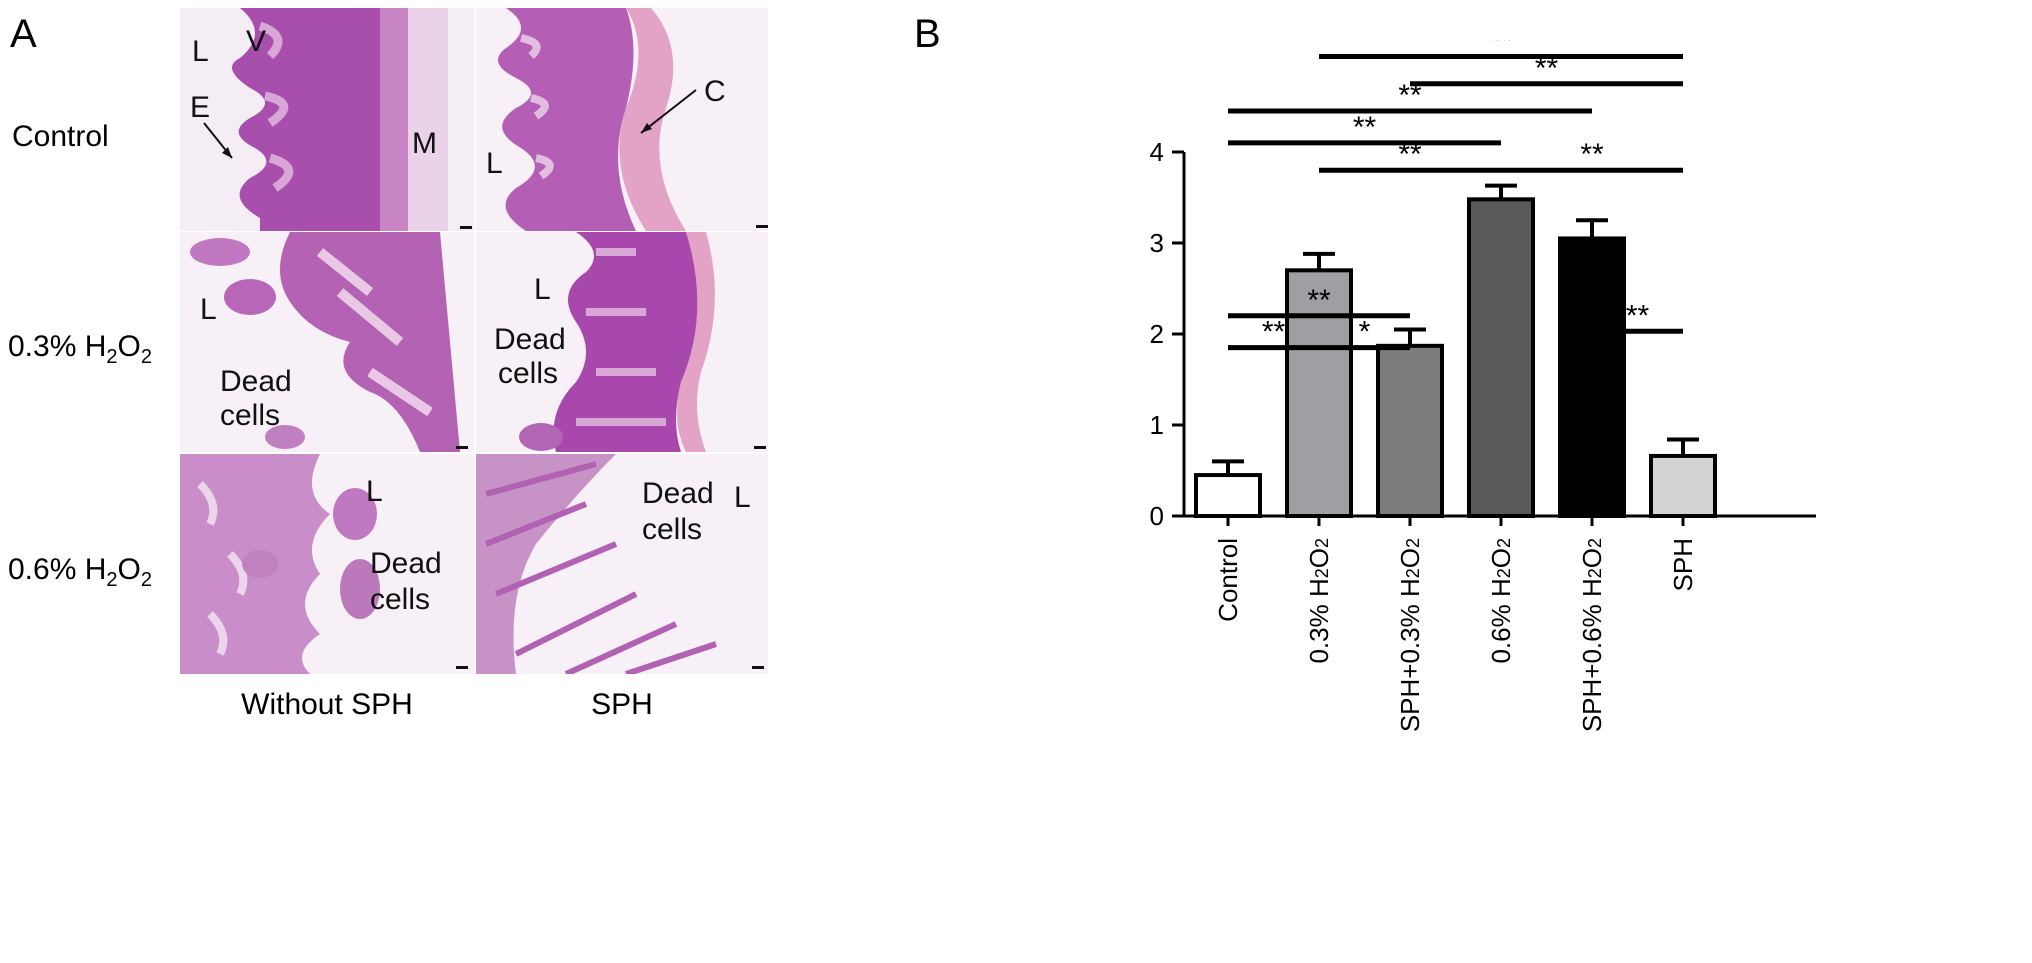 Image resolution: width=2032 pixels, height=963 pixels. Describe the element at coordinates (1157, 425) in the screenshot. I see `y-tick-label: 1` at that location.